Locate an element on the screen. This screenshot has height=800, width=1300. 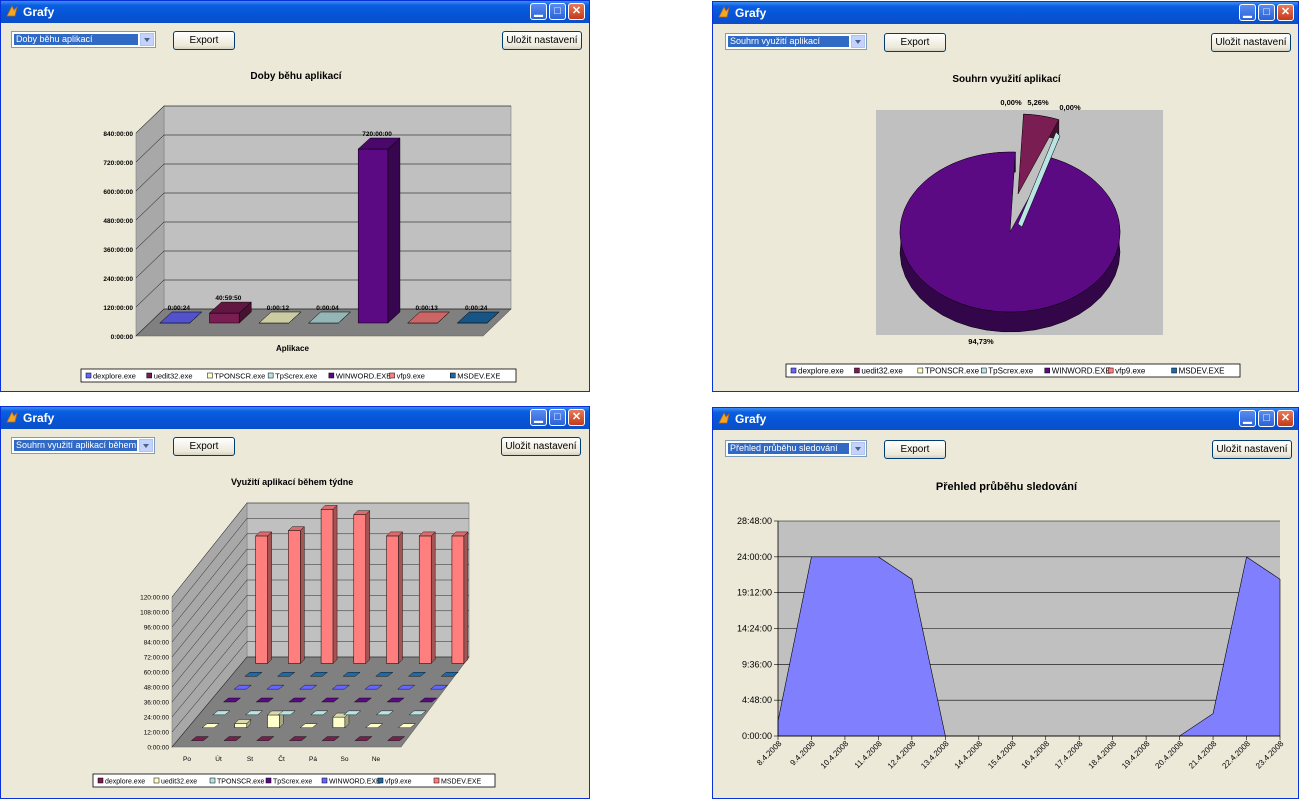
x-tick-label: 16.4.2008 is located at coordinates (1036, 755).